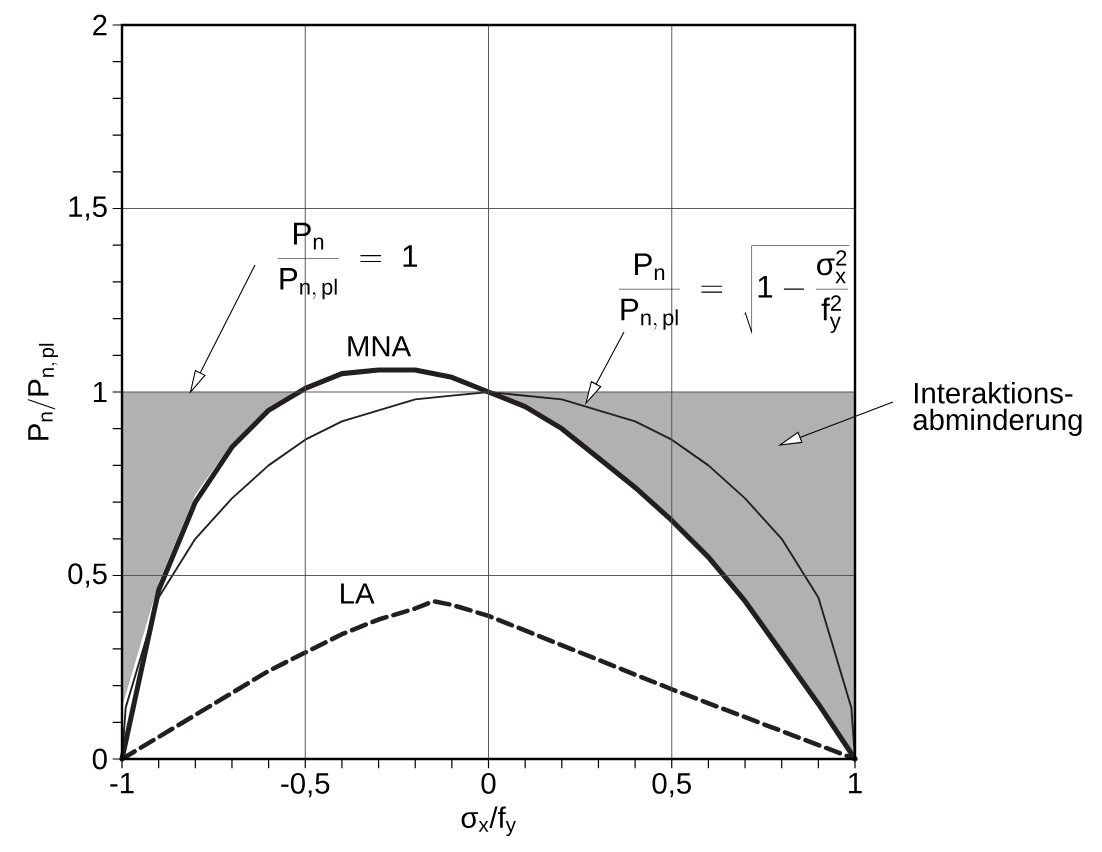  Describe the element at coordinates (671, 785) in the screenshot. I see `x-tick-label: 0,5` at that location.